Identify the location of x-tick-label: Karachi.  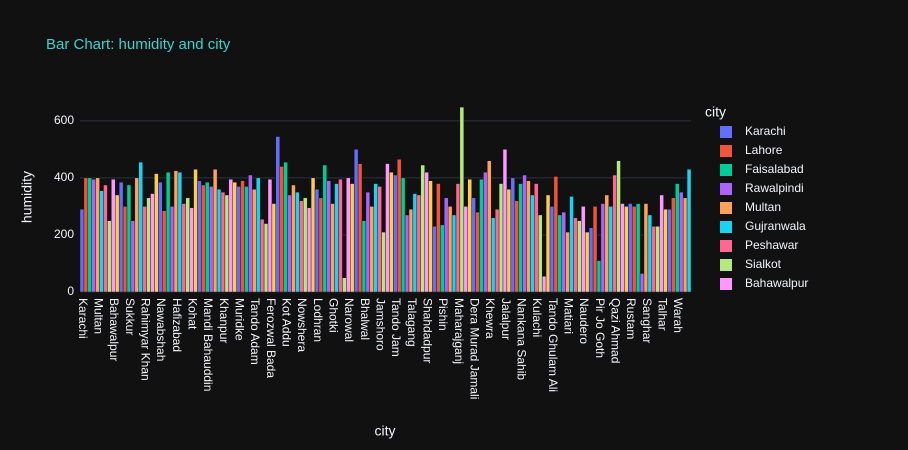
(83, 318).